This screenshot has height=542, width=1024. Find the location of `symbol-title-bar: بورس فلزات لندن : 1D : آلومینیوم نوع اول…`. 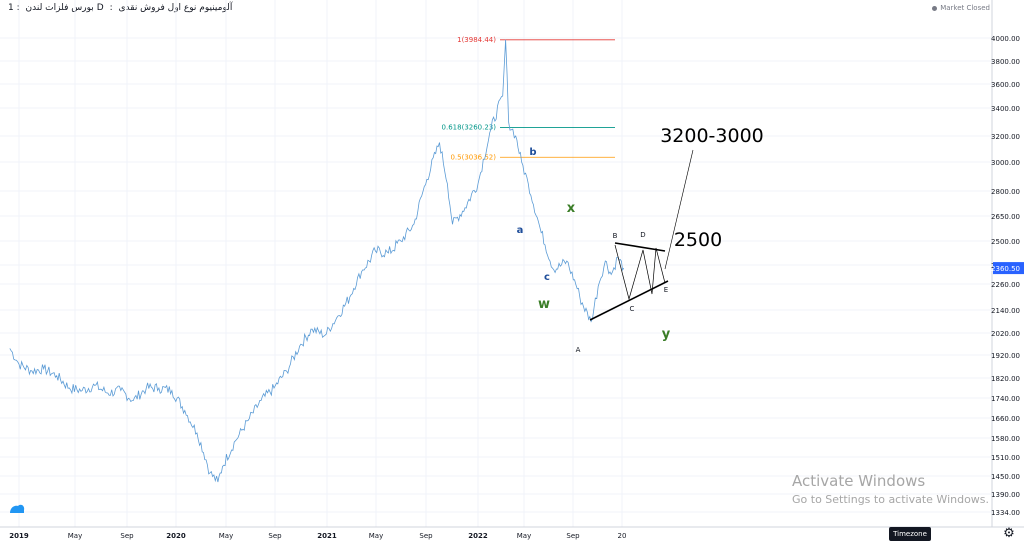

symbol-title-bar: بورس فلزات لندن : 1D : آلومینیوم نوع اول… is located at coordinates (121, 10).